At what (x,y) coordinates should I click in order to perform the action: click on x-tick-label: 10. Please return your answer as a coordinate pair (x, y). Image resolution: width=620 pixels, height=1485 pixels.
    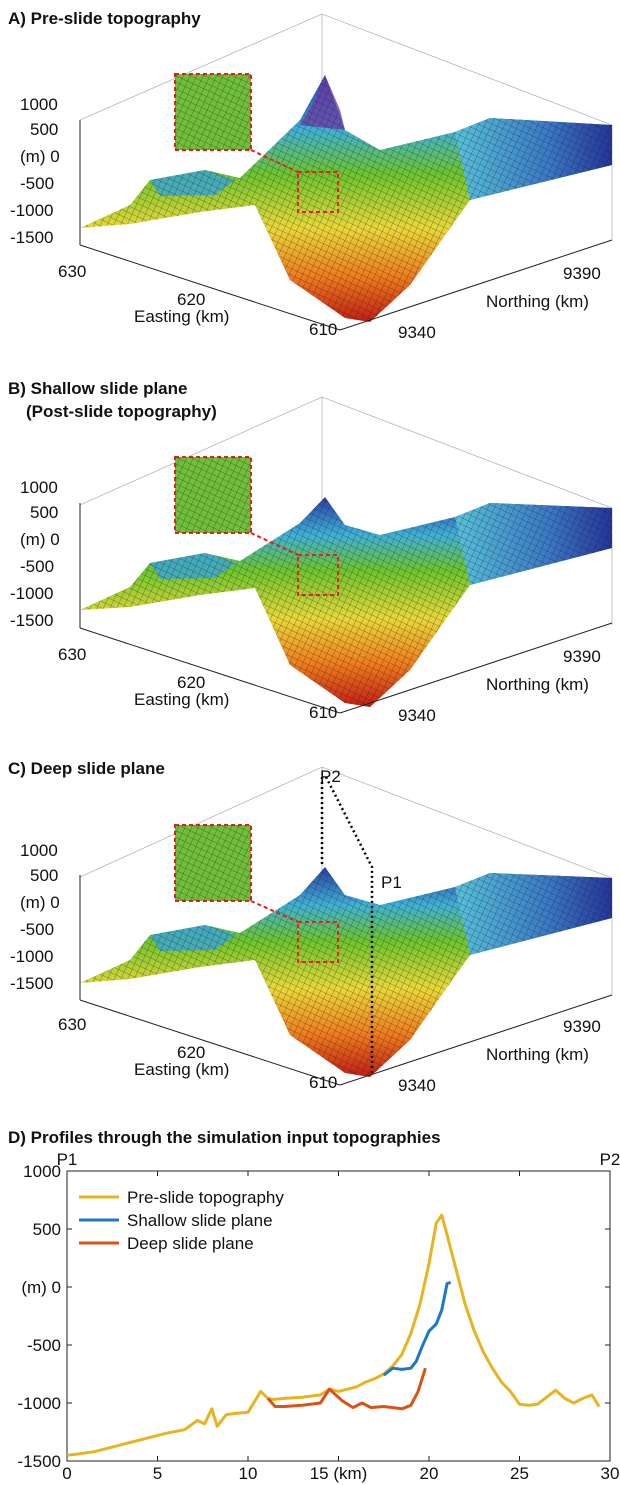
    Looking at the image, I should click on (248, 1473).